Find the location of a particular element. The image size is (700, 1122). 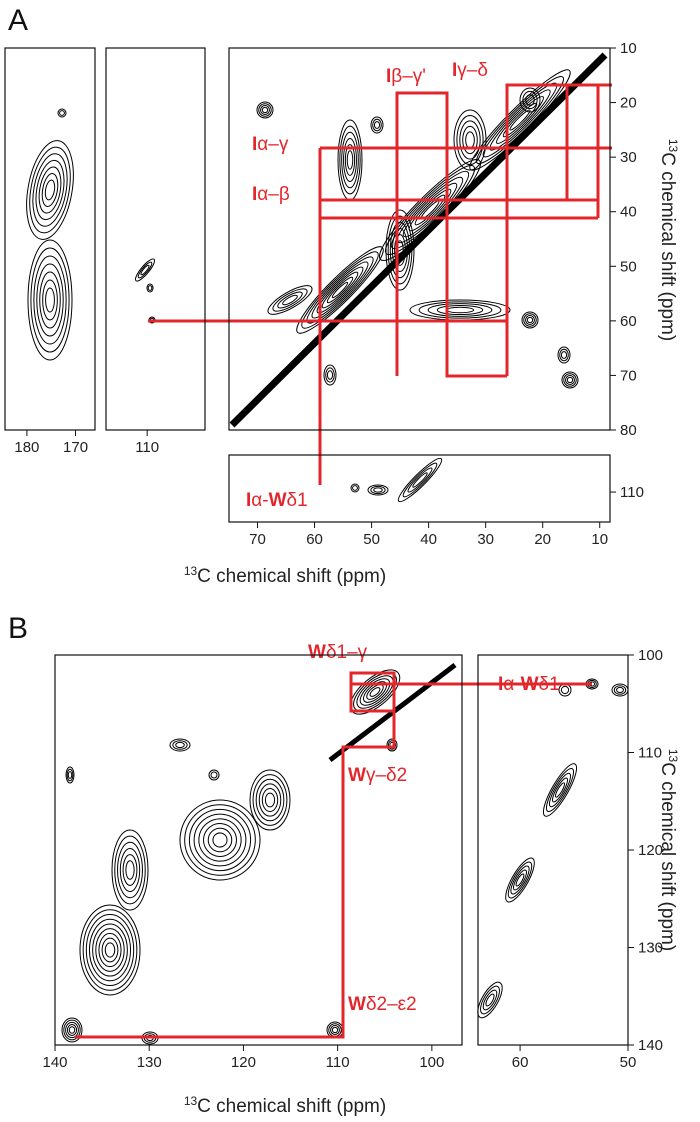

y-tick-label: 60 is located at coordinates (628, 321).